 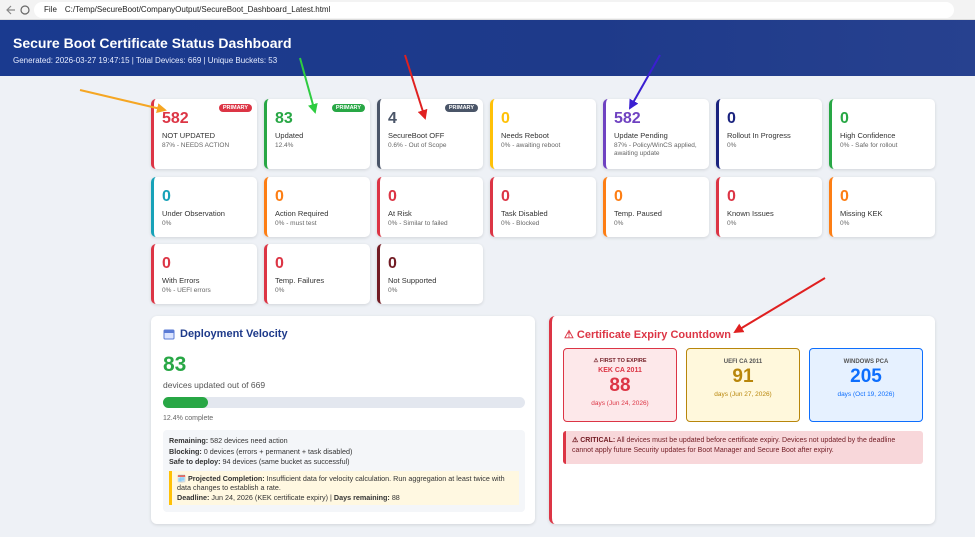 I want to click on days: 88, so click(x=395, y=497).